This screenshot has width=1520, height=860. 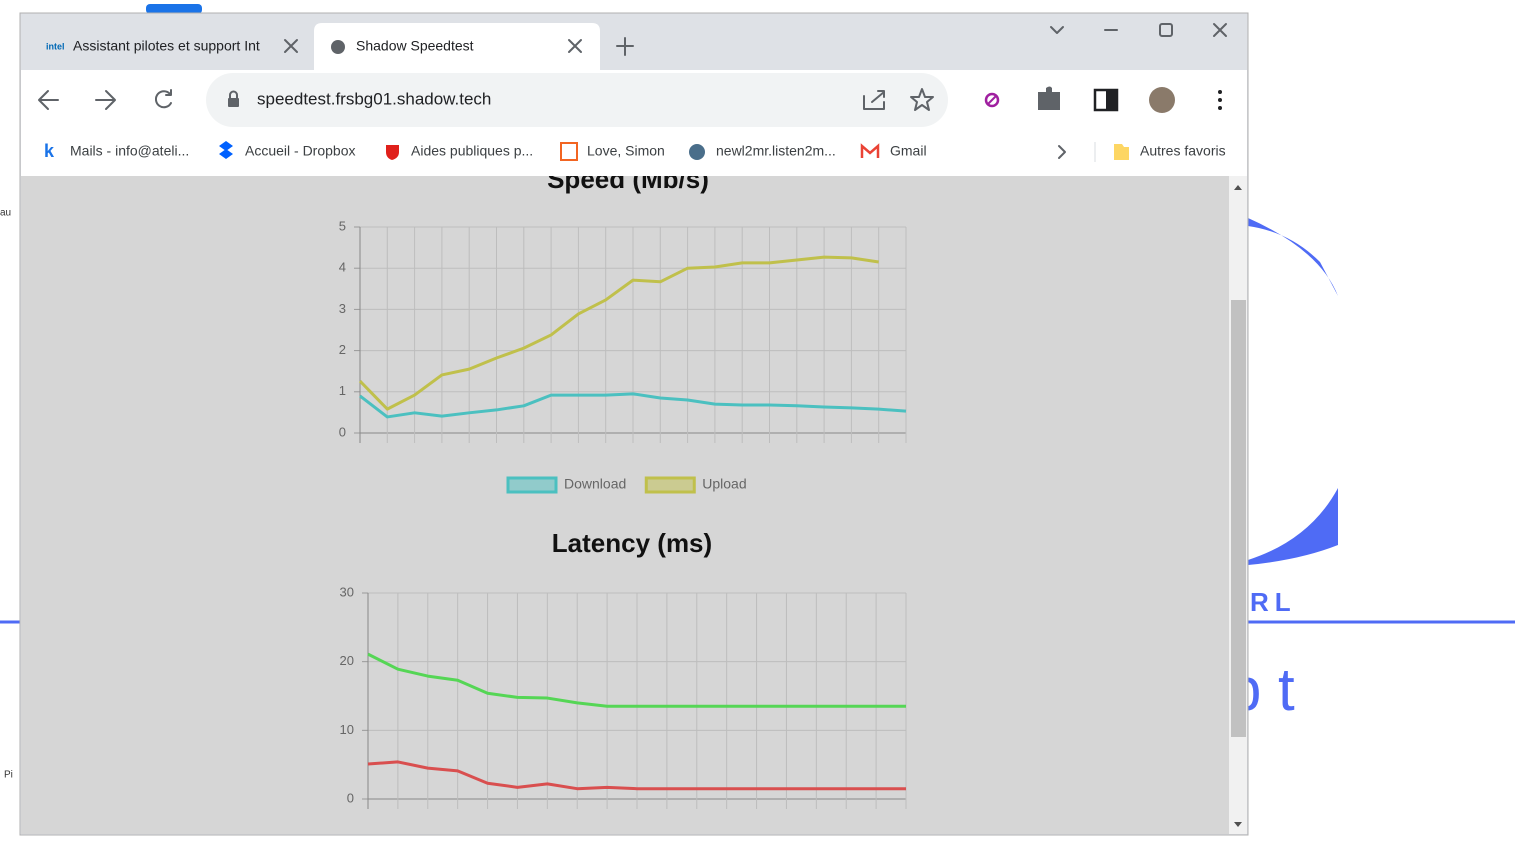 What do you see at coordinates (628, 179) in the screenshot?
I see `chart-title: Speed (Mb/s)` at bounding box center [628, 179].